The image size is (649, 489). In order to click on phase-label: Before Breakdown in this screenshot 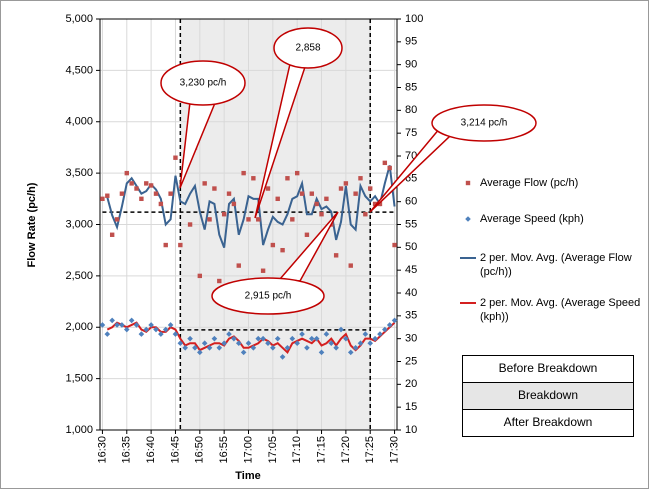, I will do `click(548, 368)`.